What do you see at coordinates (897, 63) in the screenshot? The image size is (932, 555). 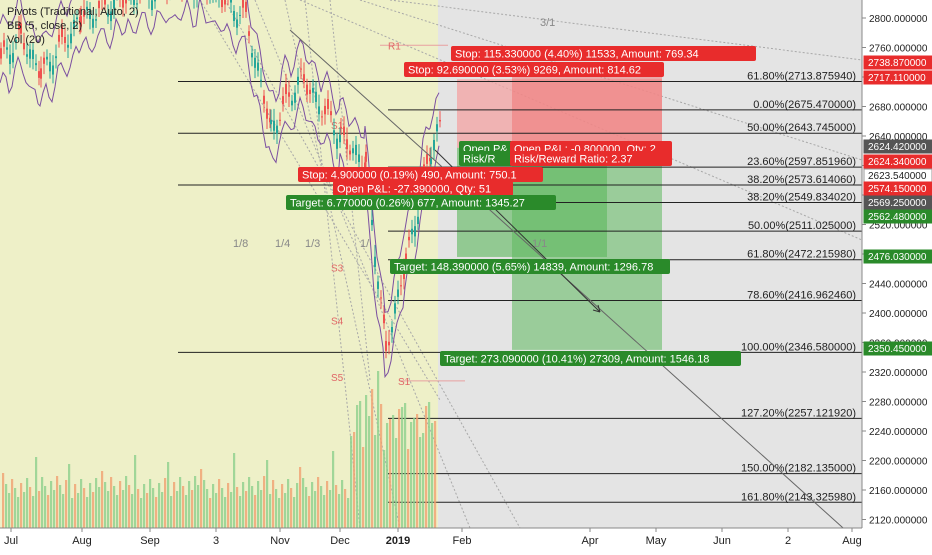 I see `price-tag-0: 2738.870000` at bounding box center [897, 63].